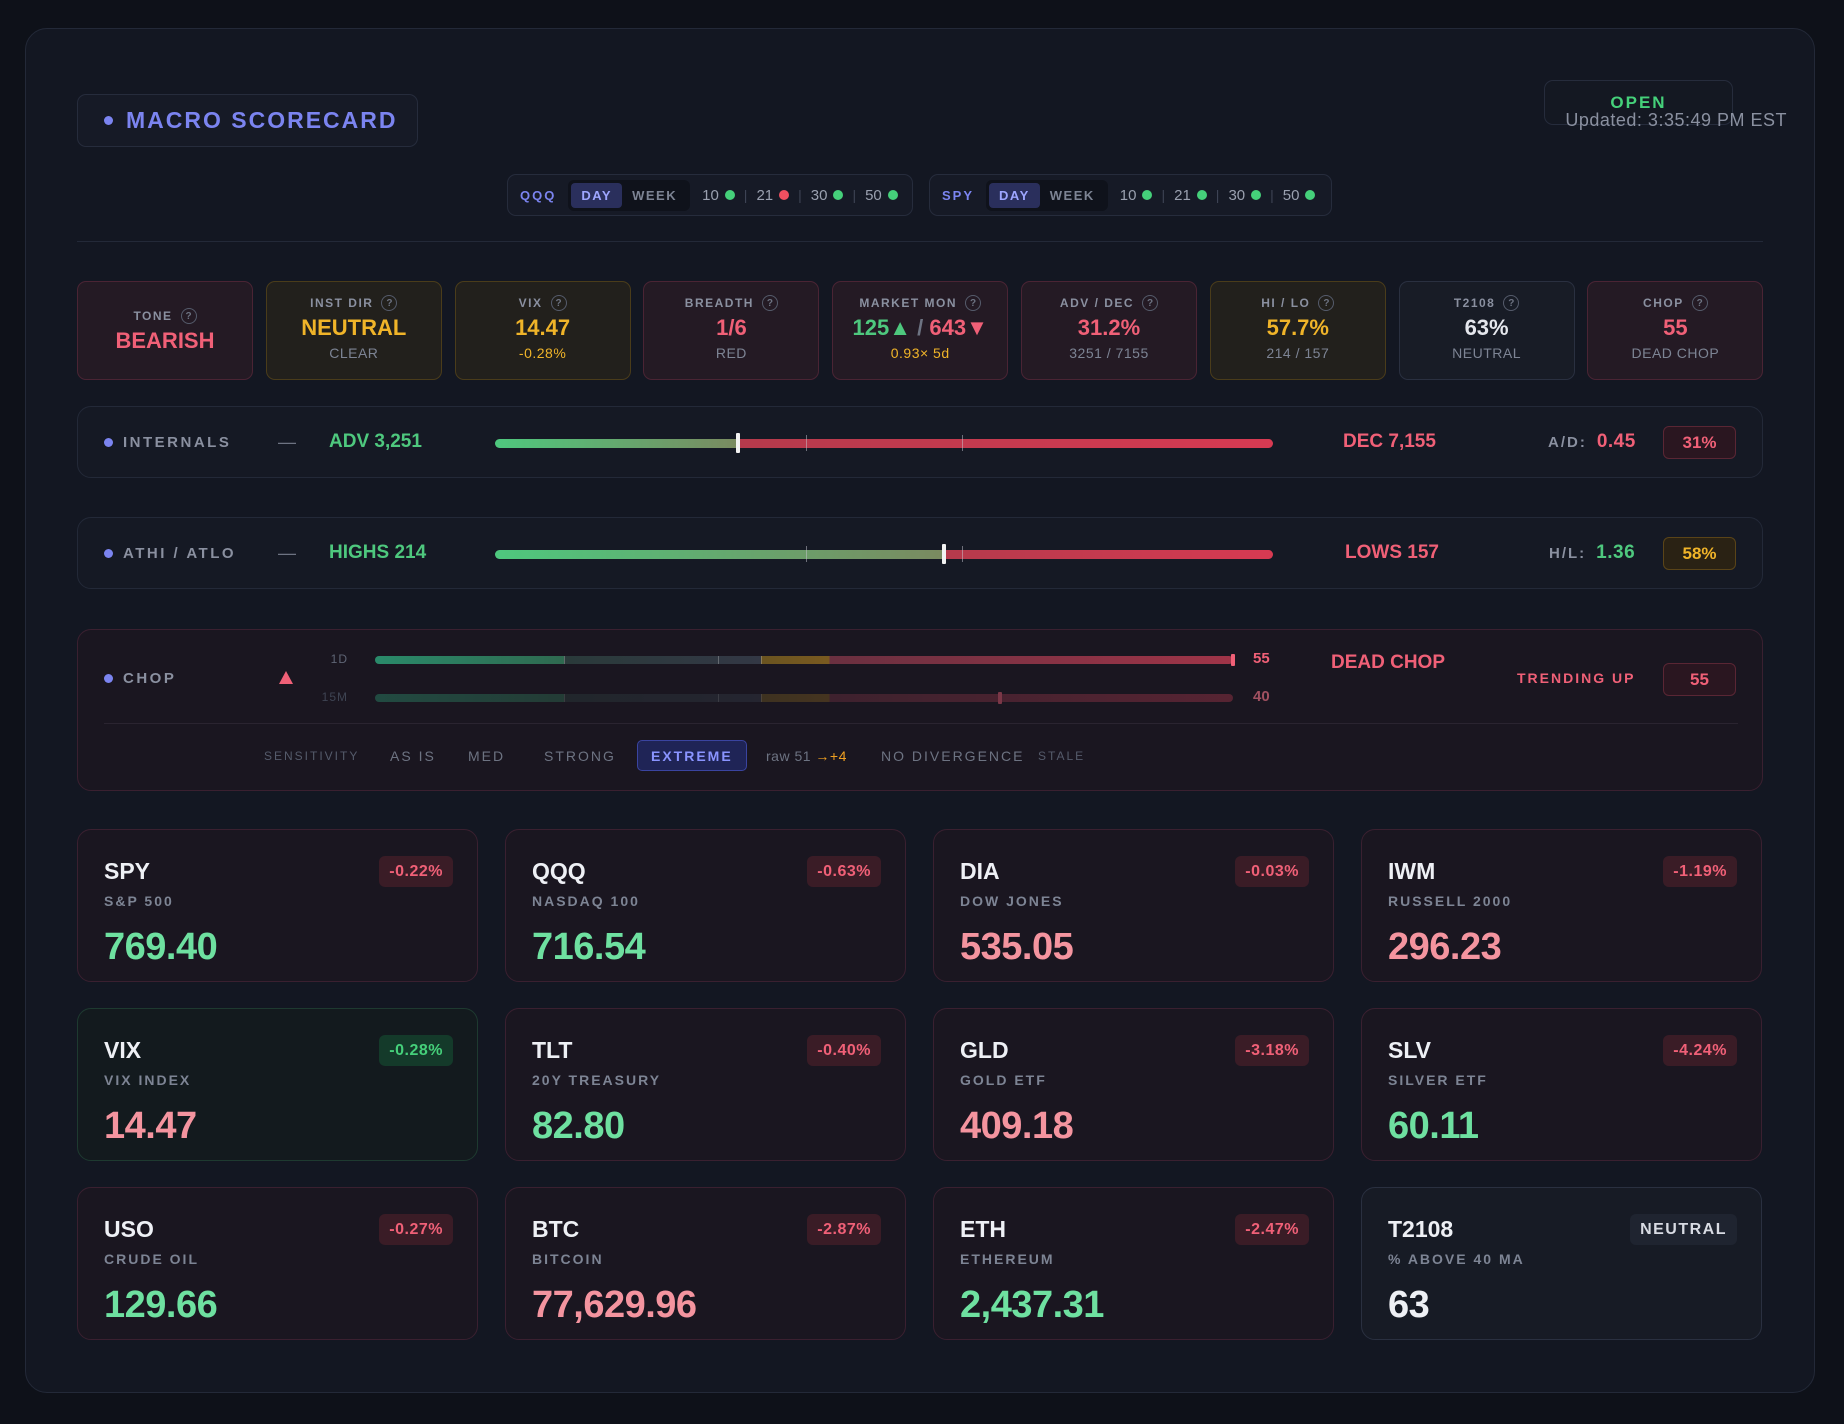 The width and height of the screenshot is (1844, 1424). Describe the element at coordinates (1561, 905) in the screenshot. I see `ticker-card-iwm: IWM RUSSELL 2000 296.23 -1.19%` at that location.